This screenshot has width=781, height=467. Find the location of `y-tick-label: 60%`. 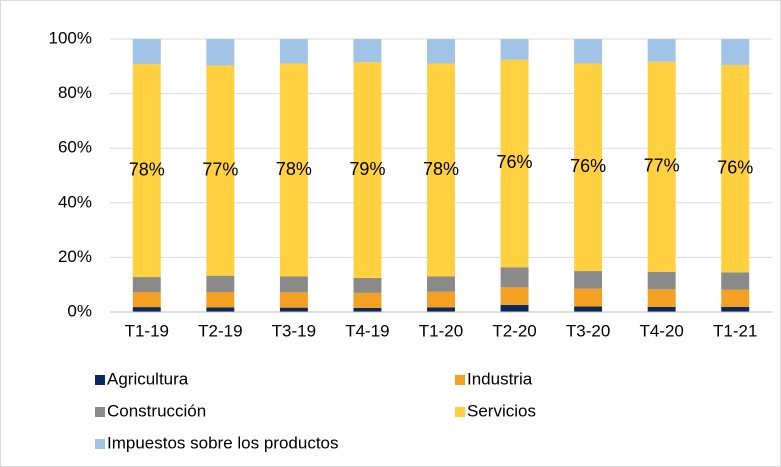

y-tick-label: 60% is located at coordinates (75, 147).